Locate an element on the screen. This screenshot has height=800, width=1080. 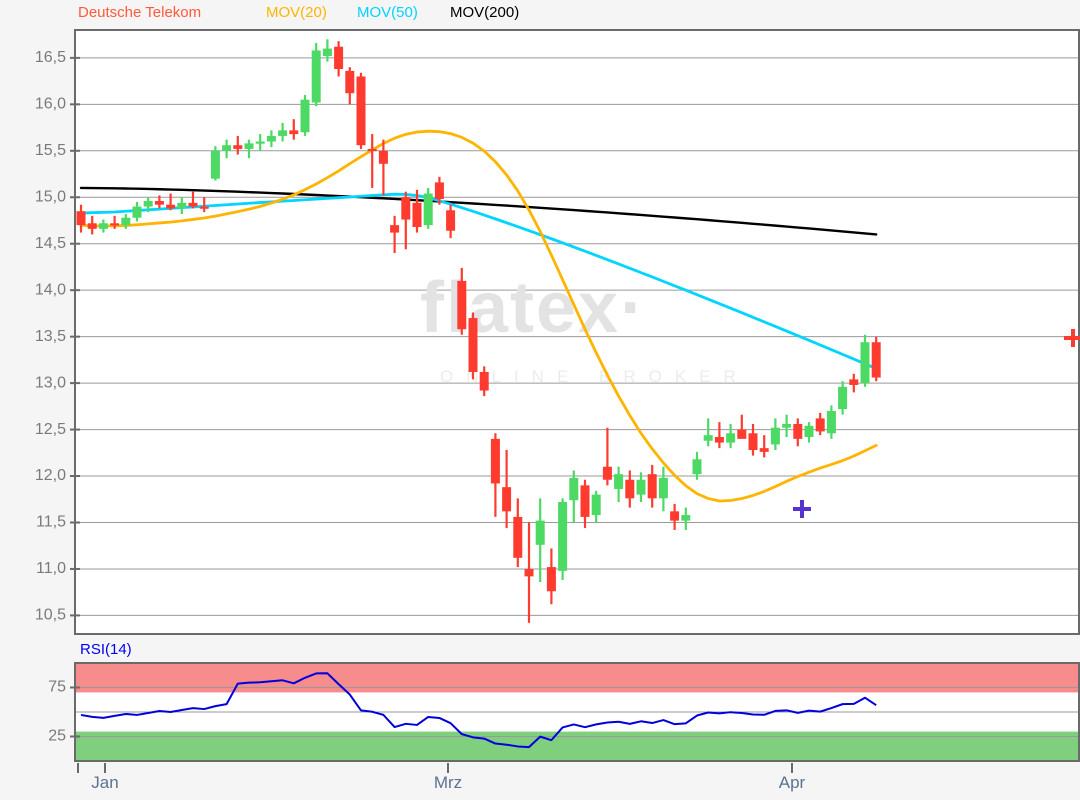
month-label: Mrz is located at coordinates (448, 782).